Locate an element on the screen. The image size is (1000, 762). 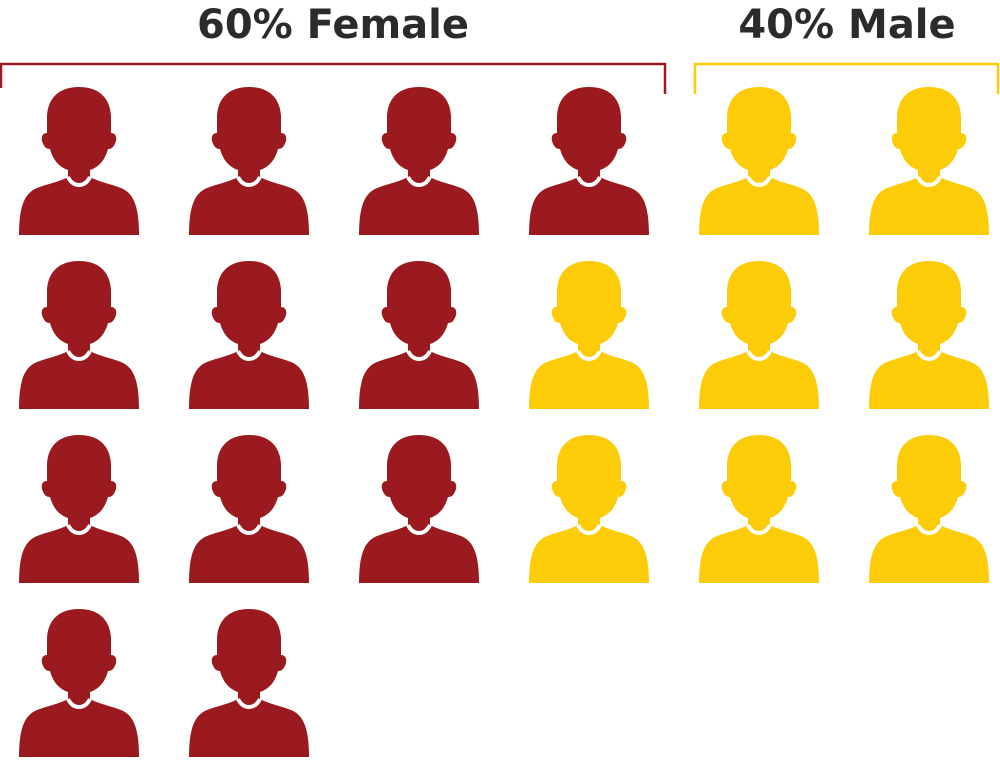
female-bracket is located at coordinates (333, 78).